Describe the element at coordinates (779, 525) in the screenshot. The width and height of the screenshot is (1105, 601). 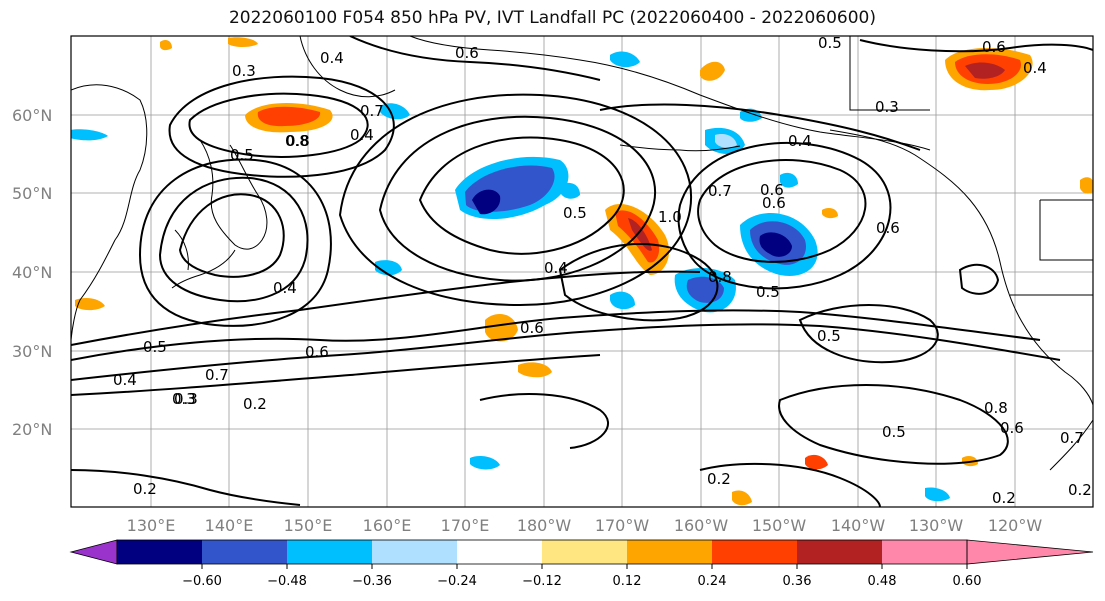
I see `lon-label: 150°W` at that location.